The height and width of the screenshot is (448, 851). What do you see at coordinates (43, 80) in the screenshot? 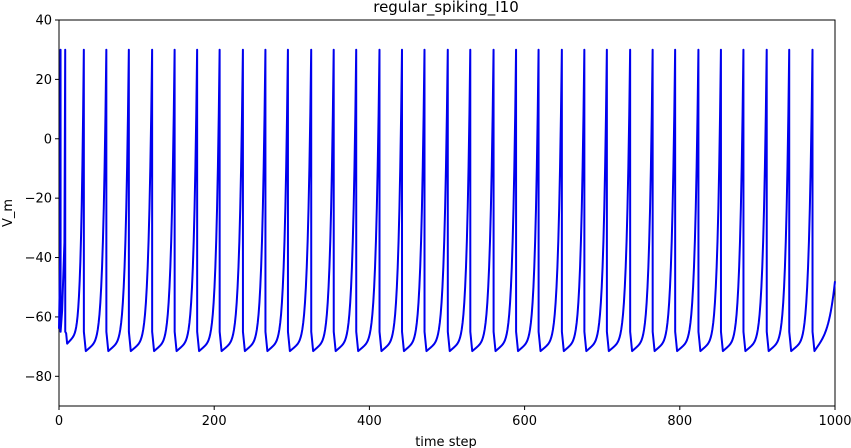
I see `y-tick-label: 20` at bounding box center [43, 80].